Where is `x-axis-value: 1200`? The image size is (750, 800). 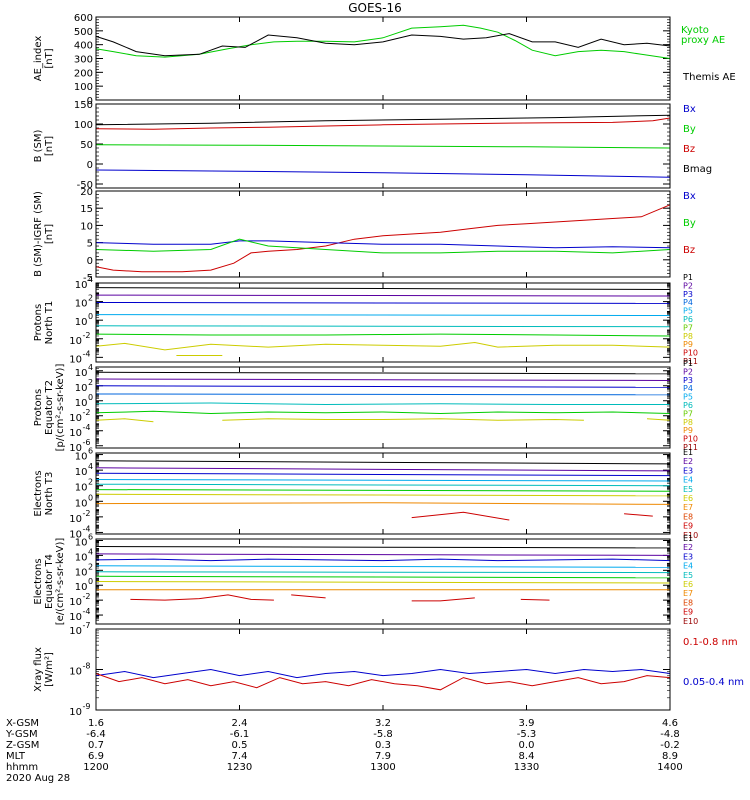
x-axis-value: 1200 is located at coordinates (95, 767).